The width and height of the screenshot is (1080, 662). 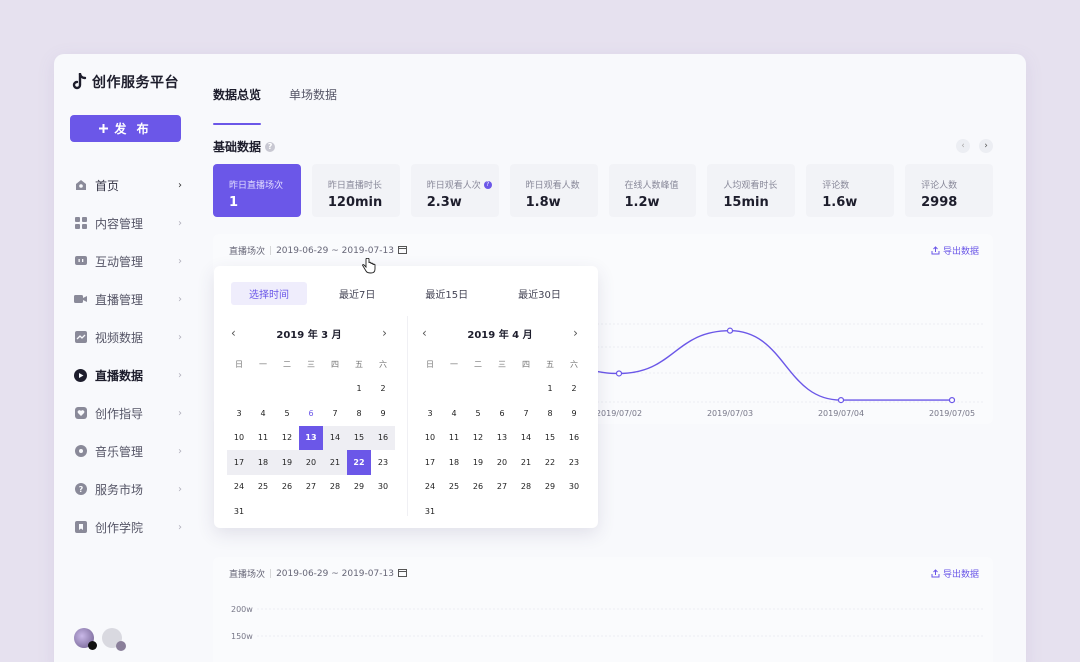 What do you see at coordinates (652, 190) in the screenshot?
I see `stat-card: 在线人数峰值 1.2w` at bounding box center [652, 190].